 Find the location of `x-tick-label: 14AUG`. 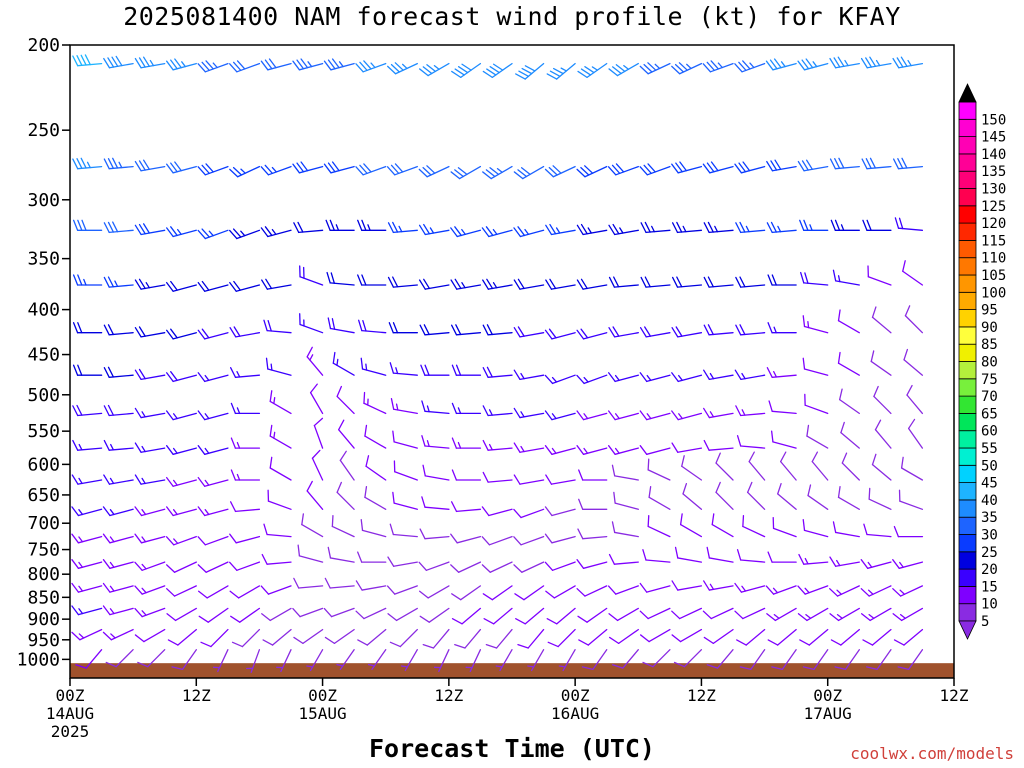

x-tick-label: 14AUG is located at coordinates (70, 713).